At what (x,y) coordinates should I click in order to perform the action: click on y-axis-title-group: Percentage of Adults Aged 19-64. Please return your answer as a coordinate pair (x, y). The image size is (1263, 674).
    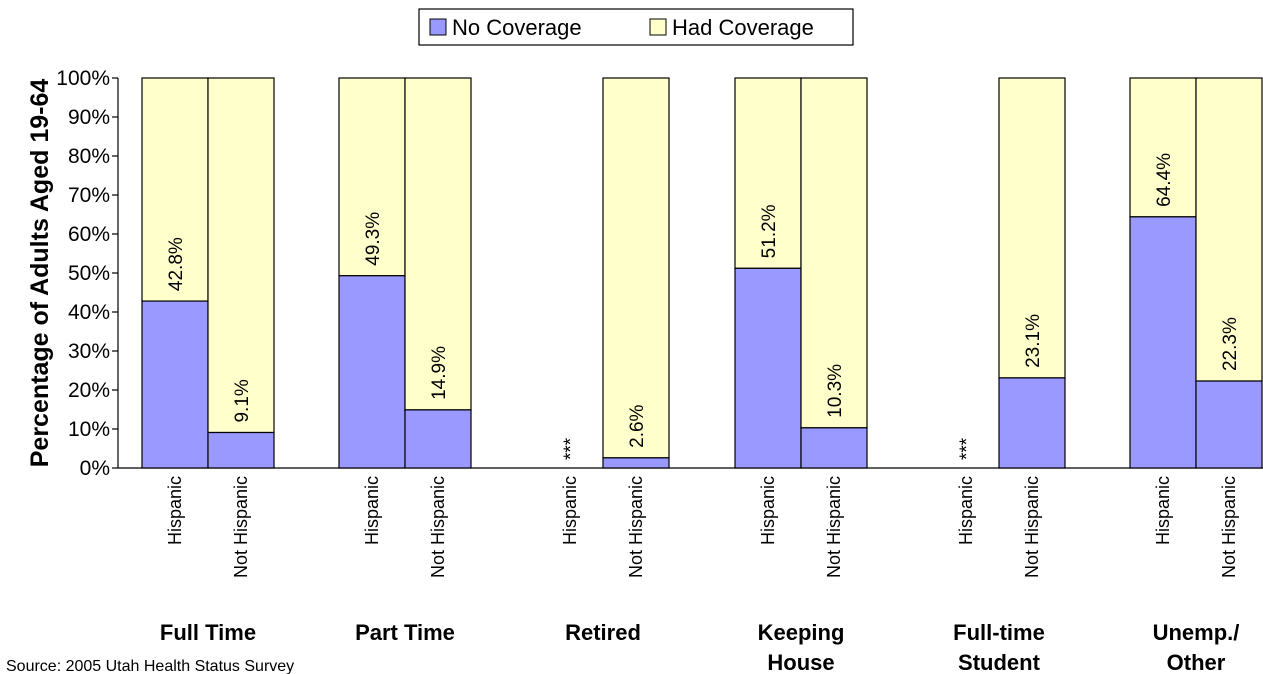
    Looking at the image, I should click on (40, 273).